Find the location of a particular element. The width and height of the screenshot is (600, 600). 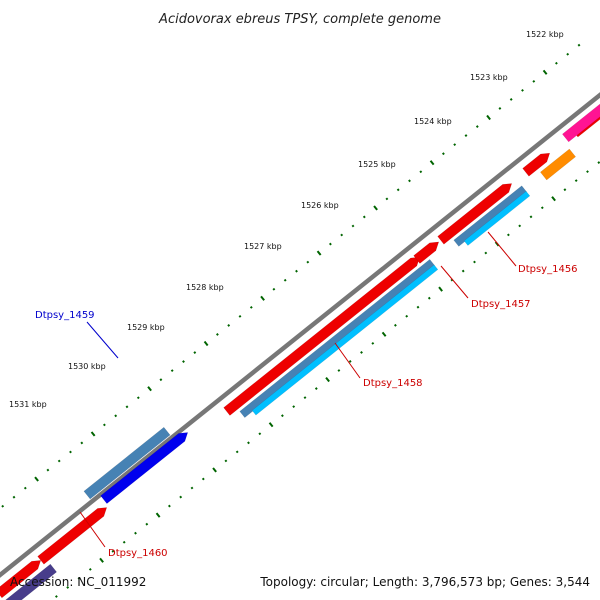

position-label: 1527 kbp is located at coordinates (263, 246).